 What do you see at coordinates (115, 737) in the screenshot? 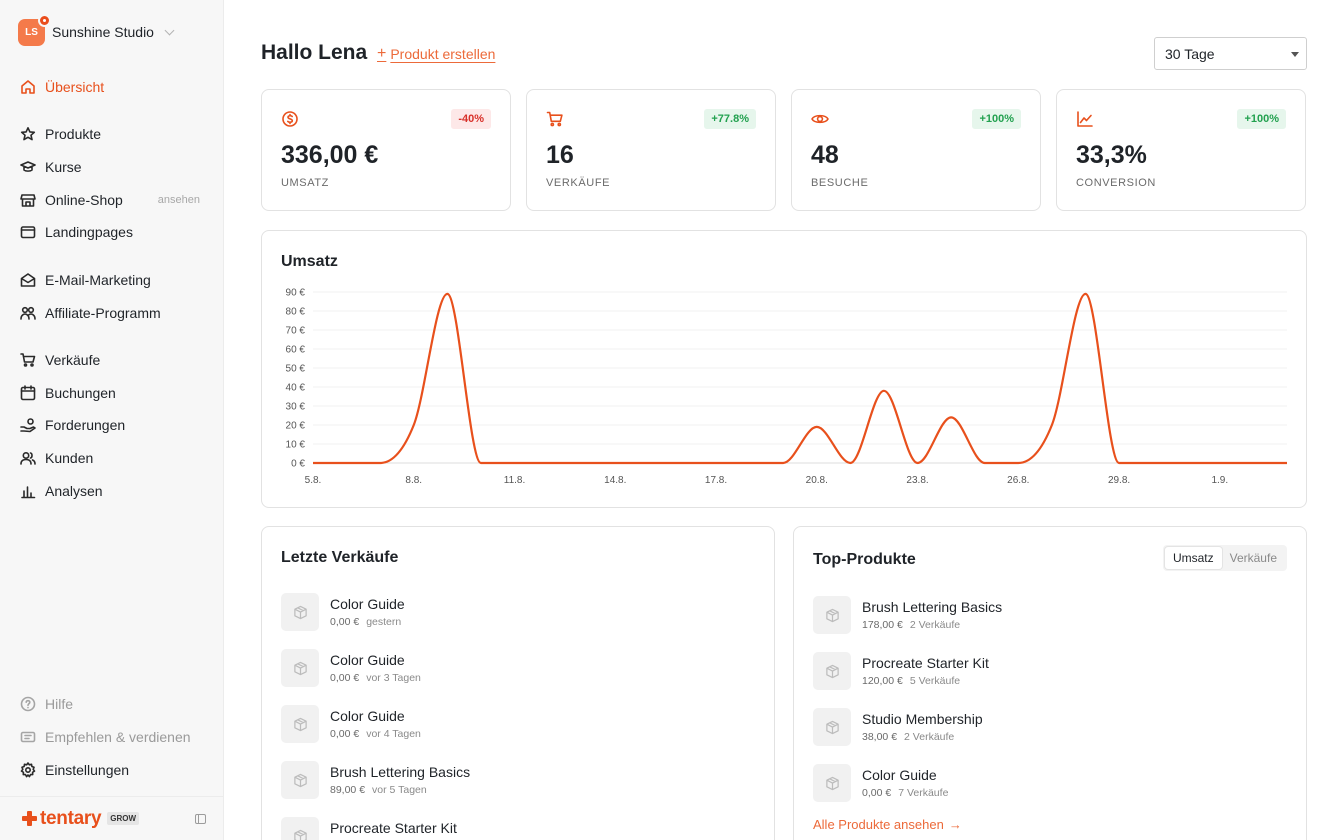
I see `nav-item-refer: Empfehlen & verdienen` at bounding box center [115, 737].